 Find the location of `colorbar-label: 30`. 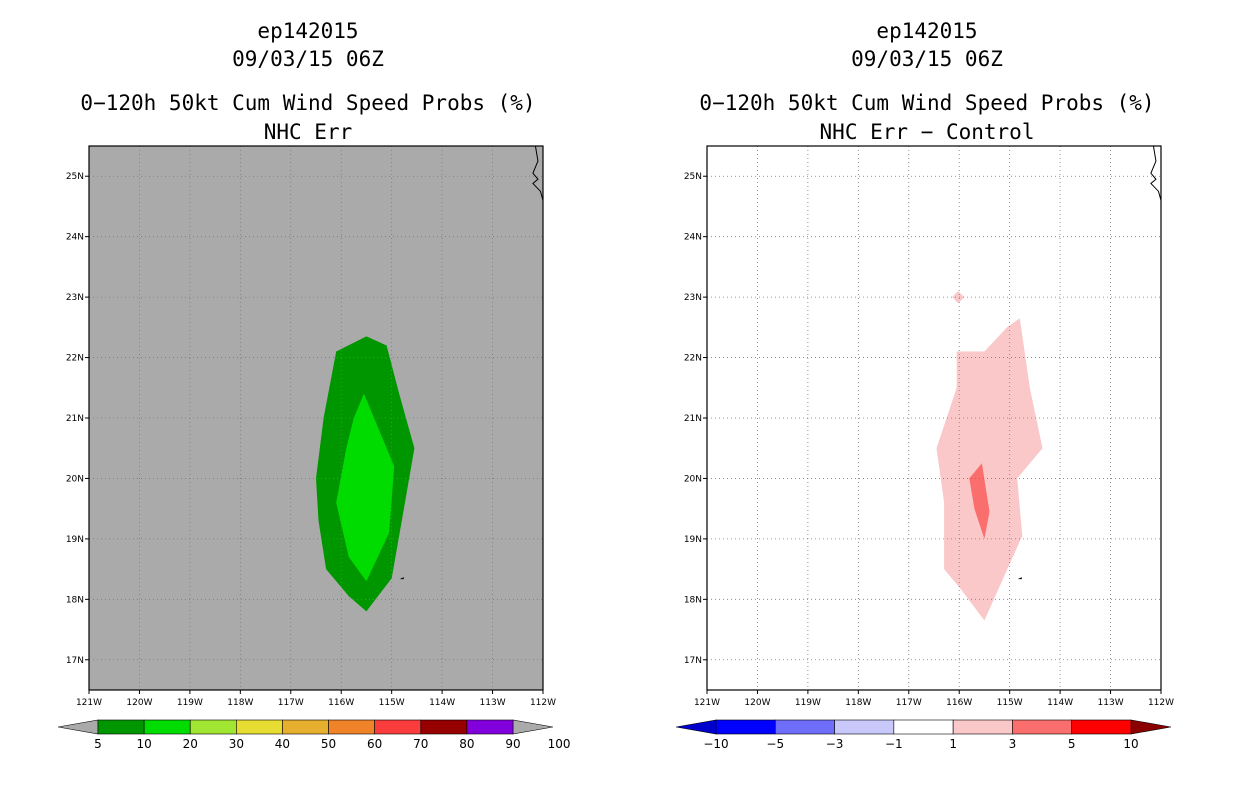

colorbar-label: 30 is located at coordinates (236, 744).